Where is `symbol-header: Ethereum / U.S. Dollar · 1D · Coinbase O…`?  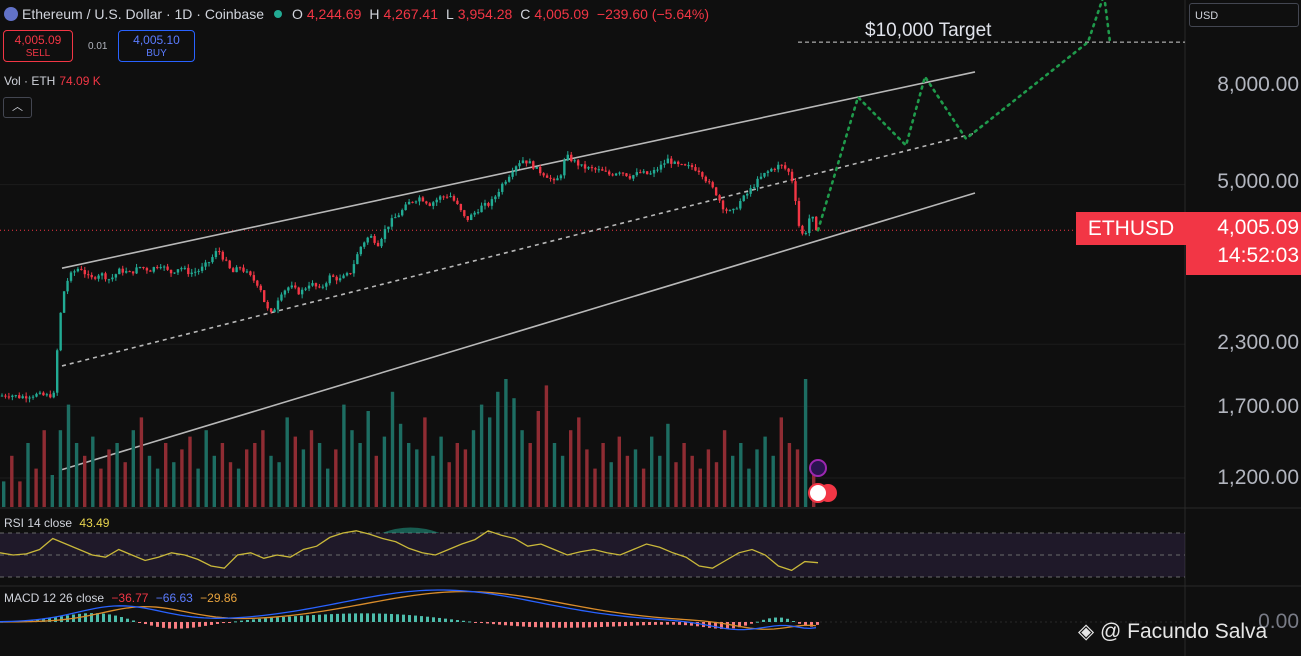
symbol-header: Ethereum / U.S. Dollar · 1D · Coinbase O… is located at coordinates (358, 14).